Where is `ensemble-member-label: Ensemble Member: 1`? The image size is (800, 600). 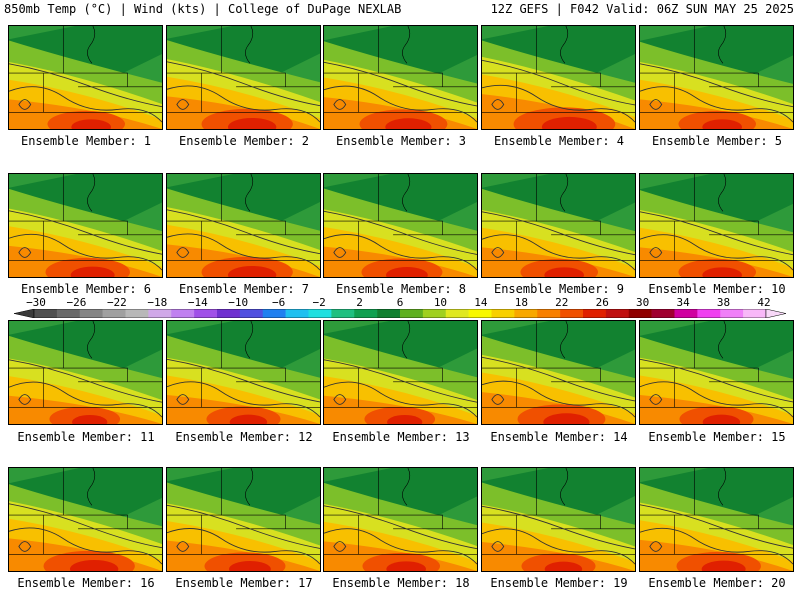 ensemble-member-label: Ensemble Member: 1 is located at coordinates (86, 141).